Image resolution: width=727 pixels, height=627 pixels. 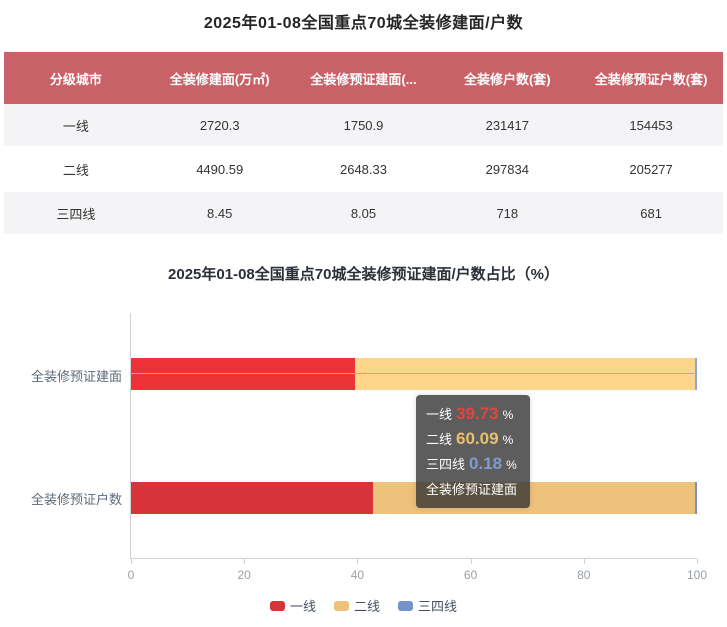 What do you see at coordinates (75, 79) in the screenshot?
I see `column-header: 分级城市` at bounding box center [75, 79].